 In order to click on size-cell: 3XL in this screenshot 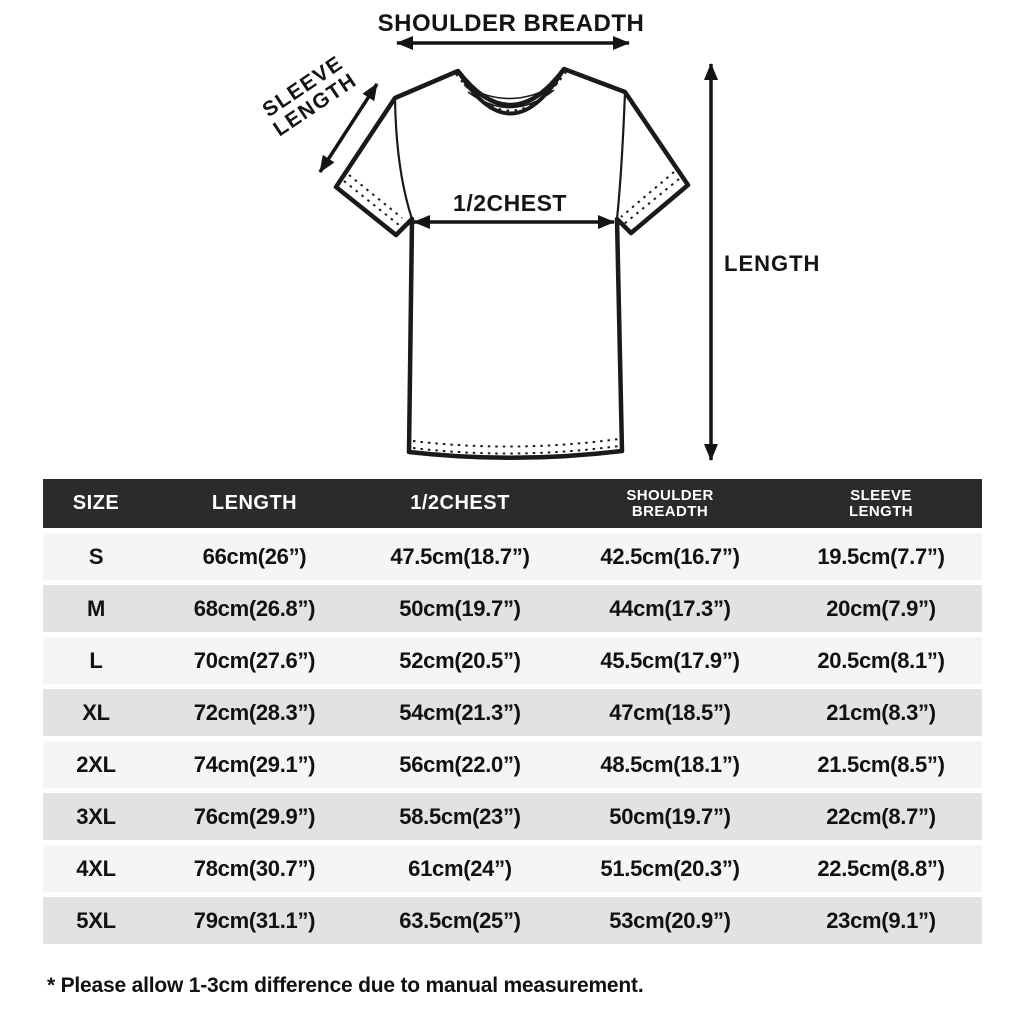, I will do `click(96, 816)`.